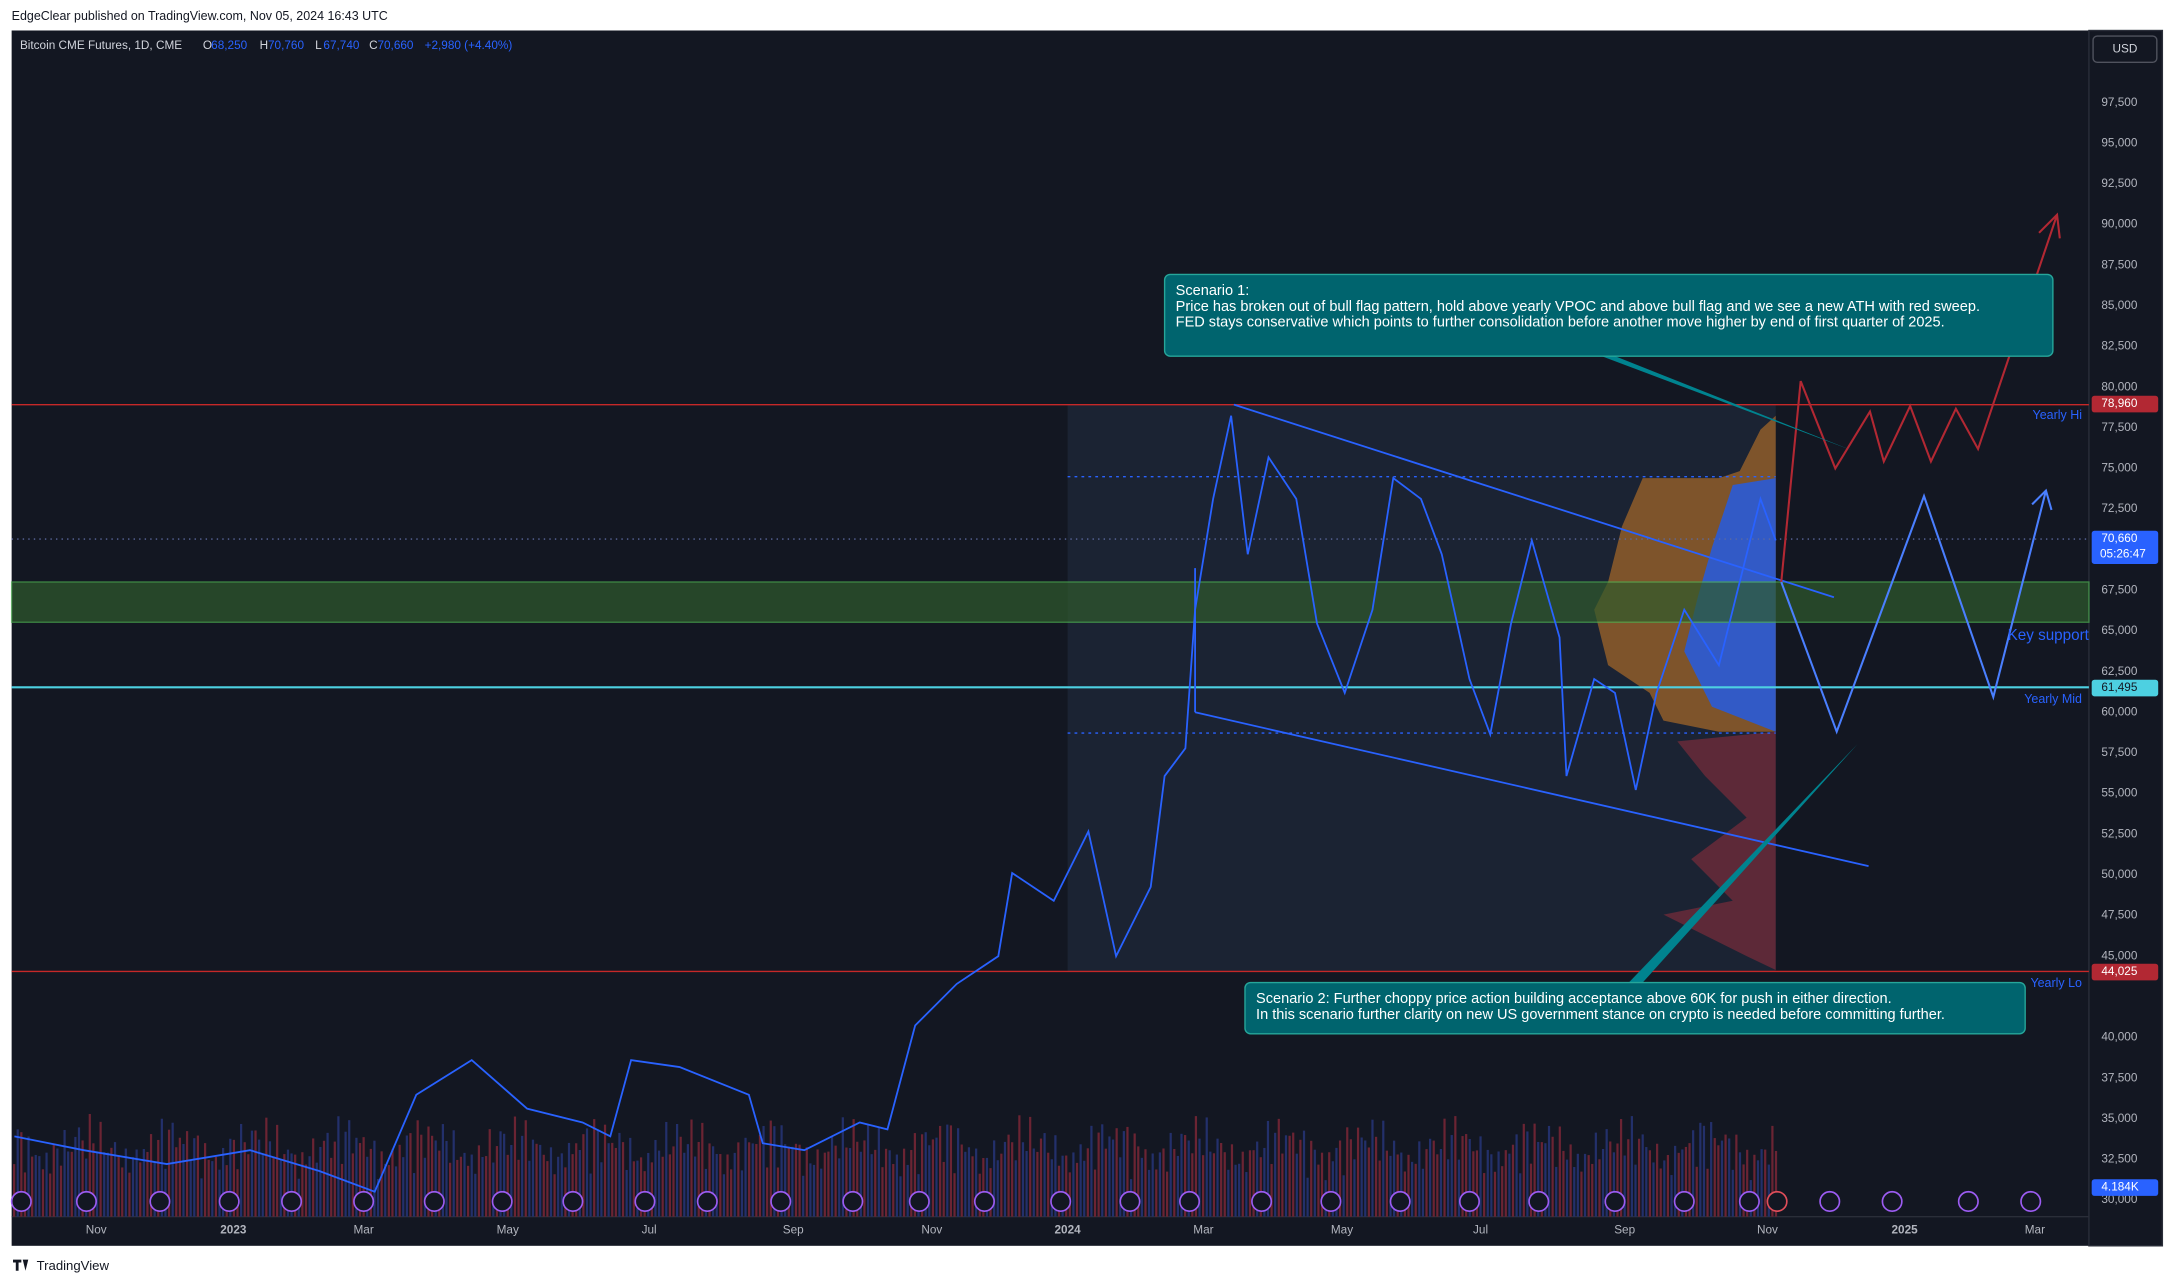  I want to click on price-tag-label: 78,960, so click(2119, 403).